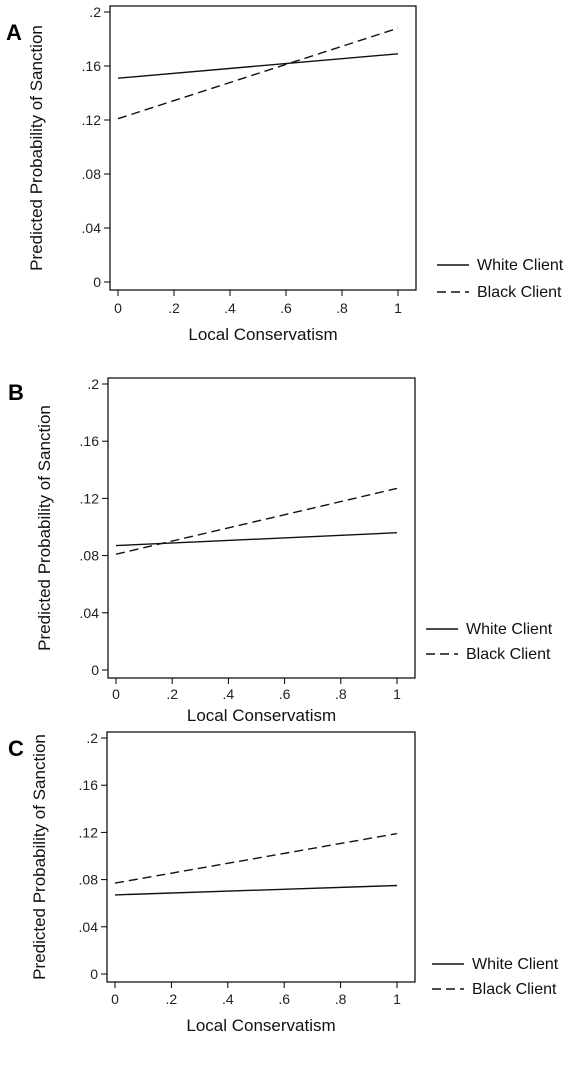 The width and height of the screenshot is (587, 1092). What do you see at coordinates (16, 392) in the screenshot?
I see `panel-label: B` at bounding box center [16, 392].